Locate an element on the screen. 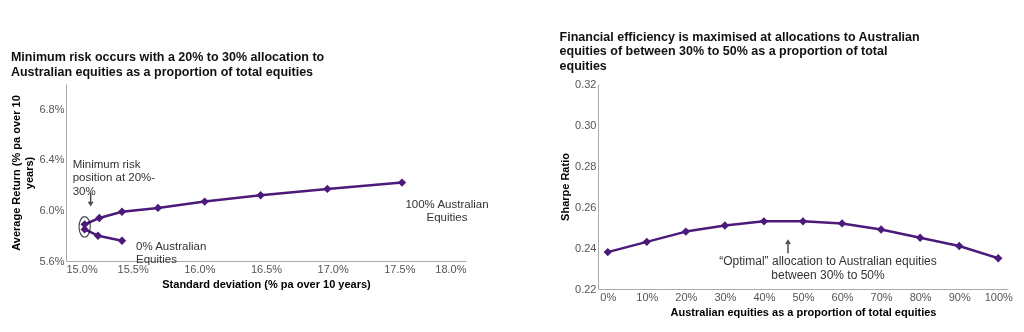 The image size is (1024, 332). x-tick-label: 50% is located at coordinates (803, 296).